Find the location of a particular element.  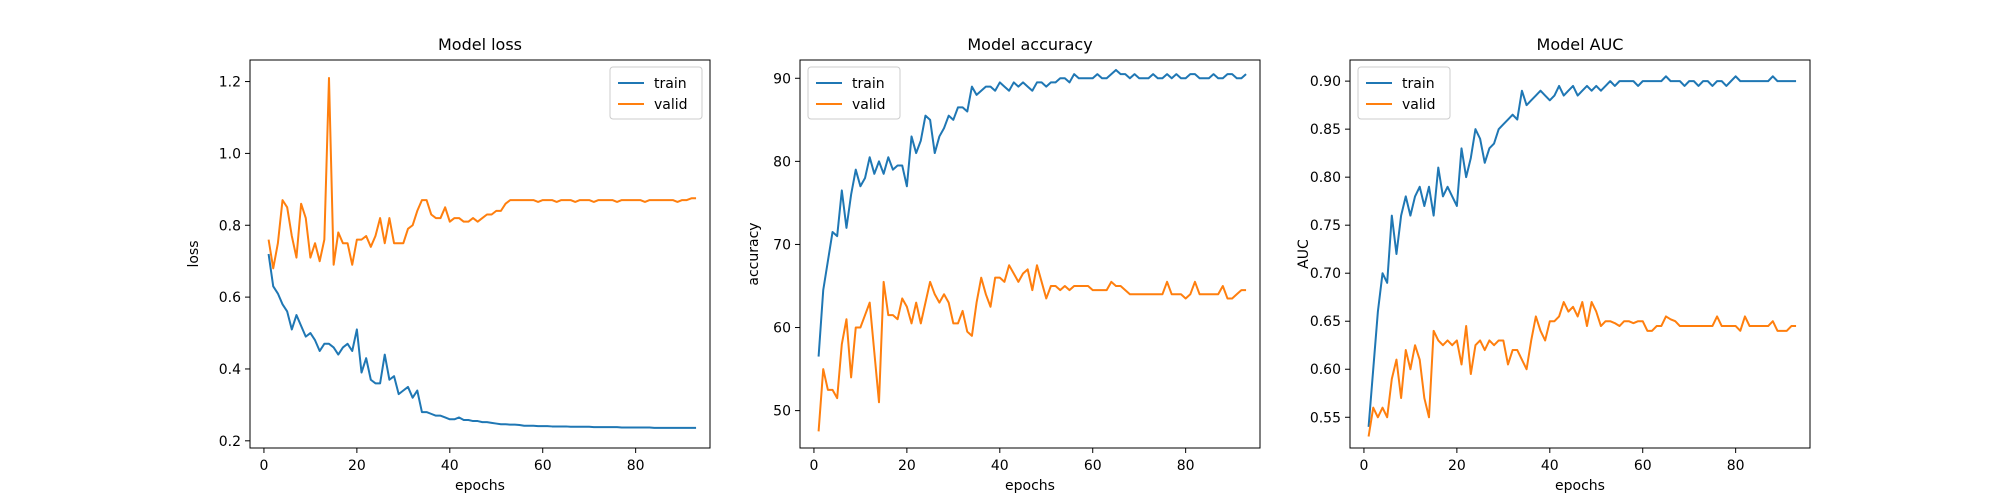

chart-title: Model loss is located at coordinates (480, 44).